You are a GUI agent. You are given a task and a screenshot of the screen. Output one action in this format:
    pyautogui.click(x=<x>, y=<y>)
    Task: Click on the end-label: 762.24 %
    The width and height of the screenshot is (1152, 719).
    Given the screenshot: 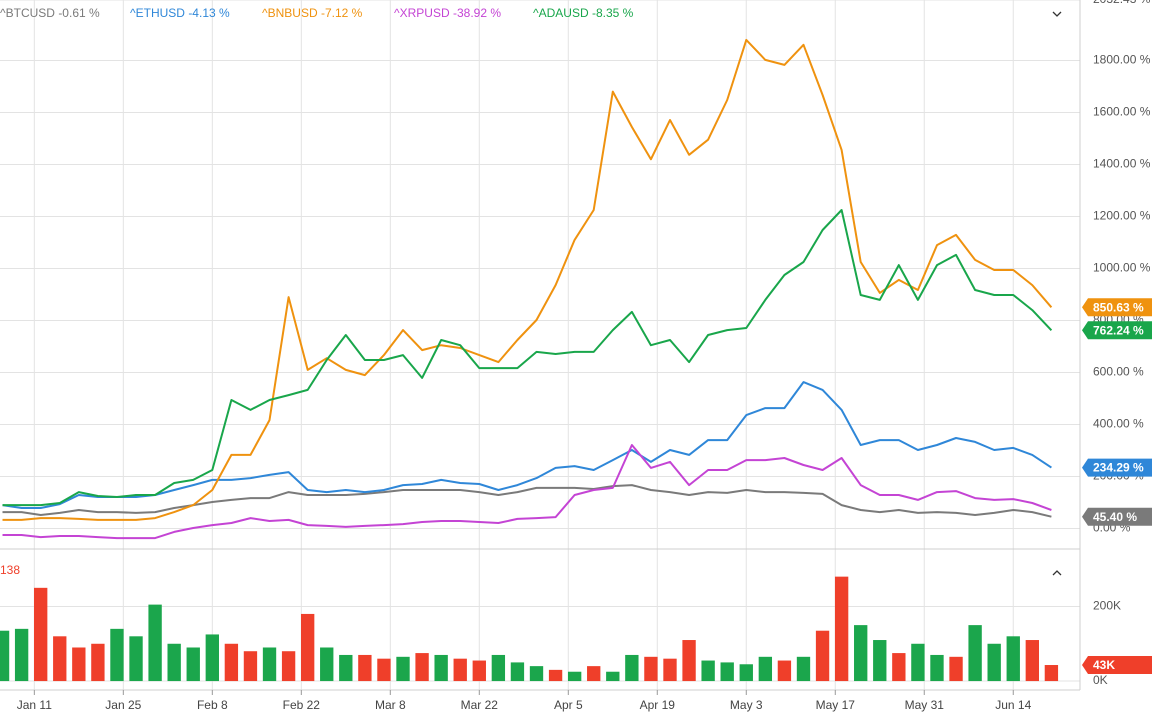 What is the action you would take?
    pyautogui.click(x=1118, y=330)
    